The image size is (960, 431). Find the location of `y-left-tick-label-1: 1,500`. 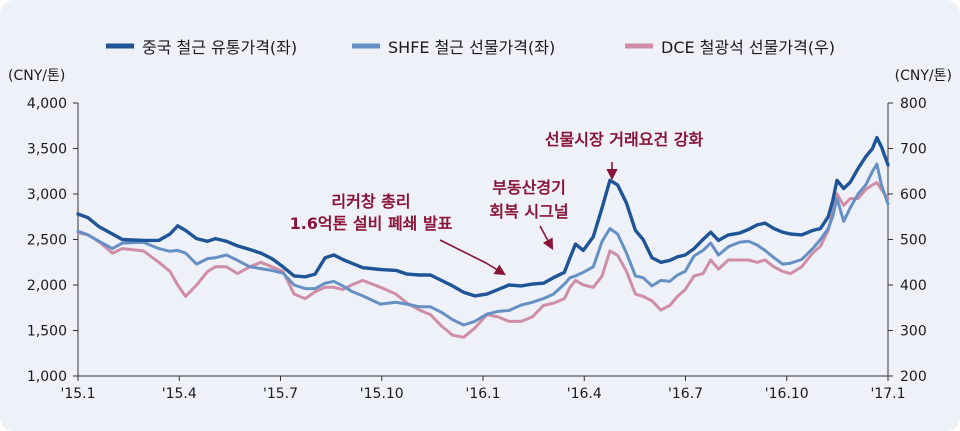

y-left-tick-label-1: 1,500 is located at coordinates (47, 332).